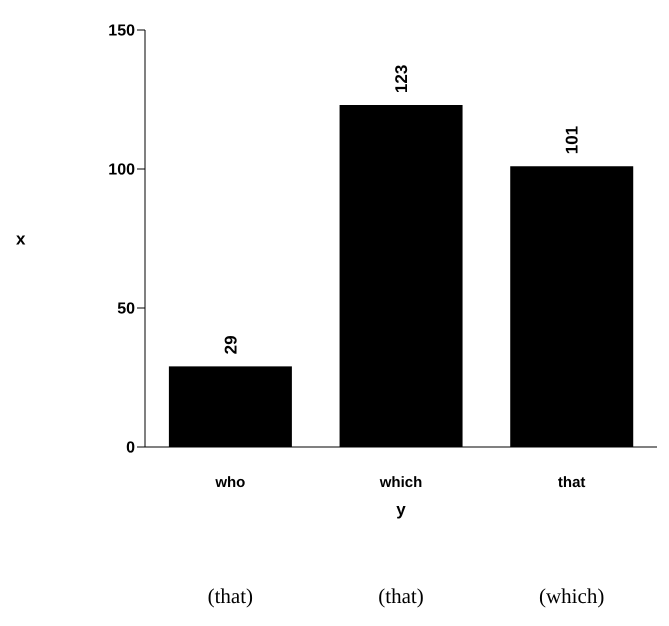 The height and width of the screenshot is (626, 669). What do you see at coordinates (572, 140) in the screenshot?
I see `data-label: 101` at bounding box center [572, 140].